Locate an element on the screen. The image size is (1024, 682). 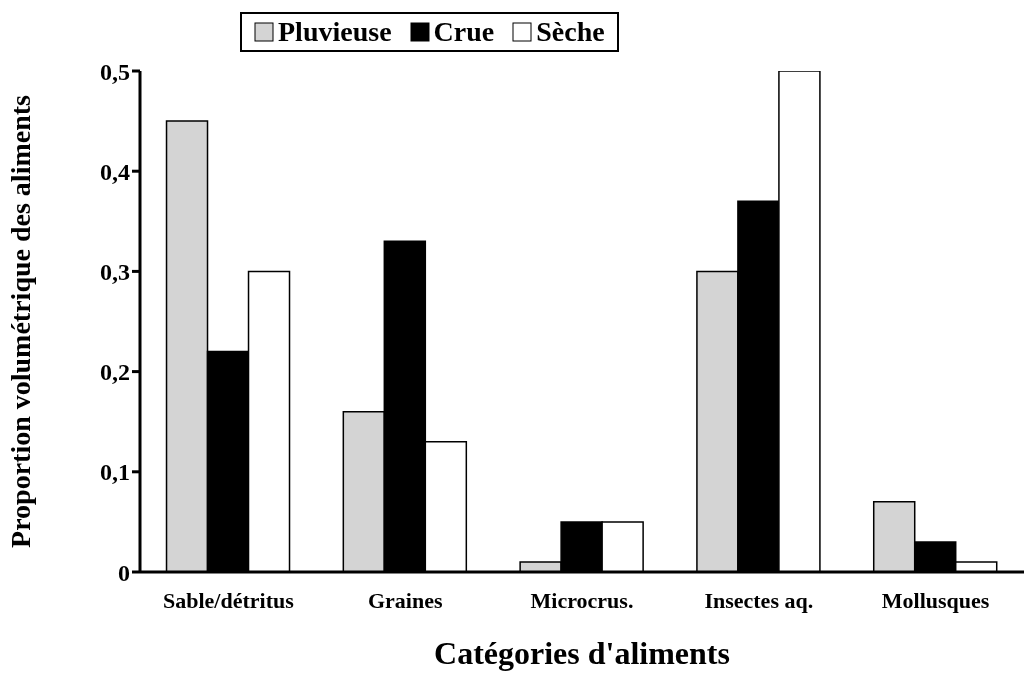
x-tick-label: Insectes aq. is located at coordinates (759, 600).